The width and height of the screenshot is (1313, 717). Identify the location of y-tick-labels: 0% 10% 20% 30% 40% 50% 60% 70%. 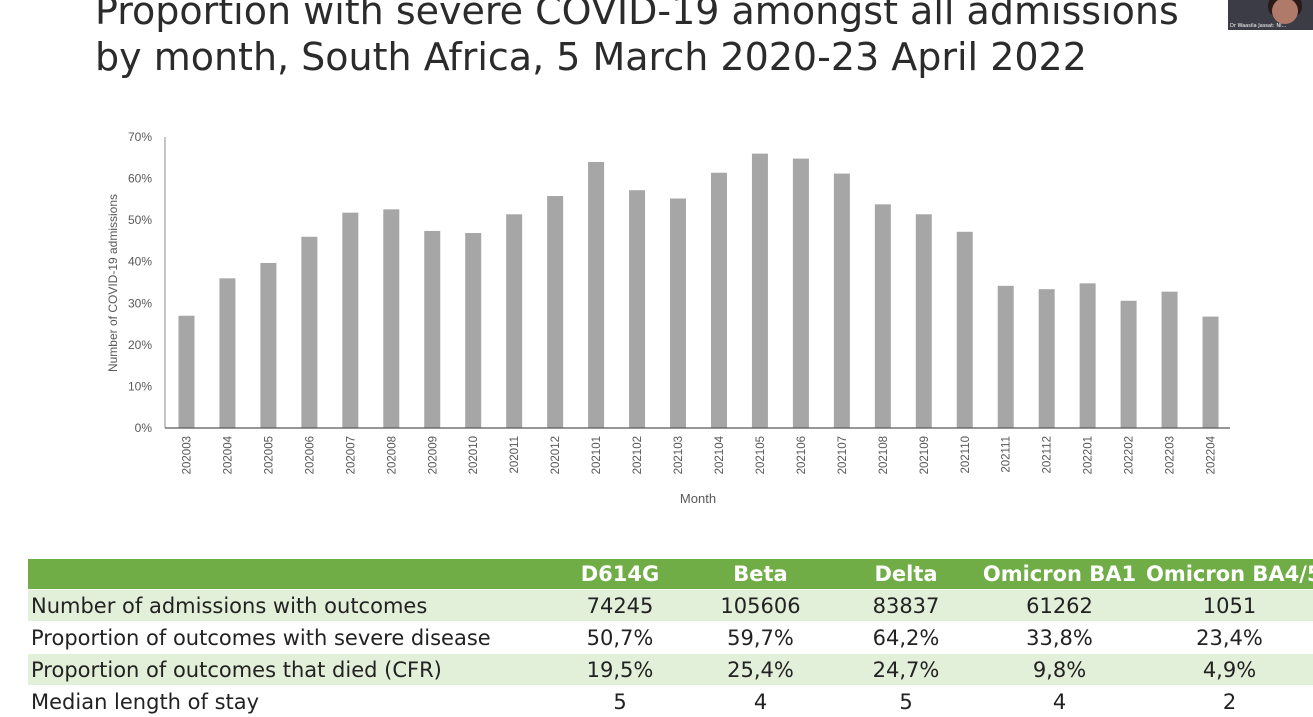
(140, 282).